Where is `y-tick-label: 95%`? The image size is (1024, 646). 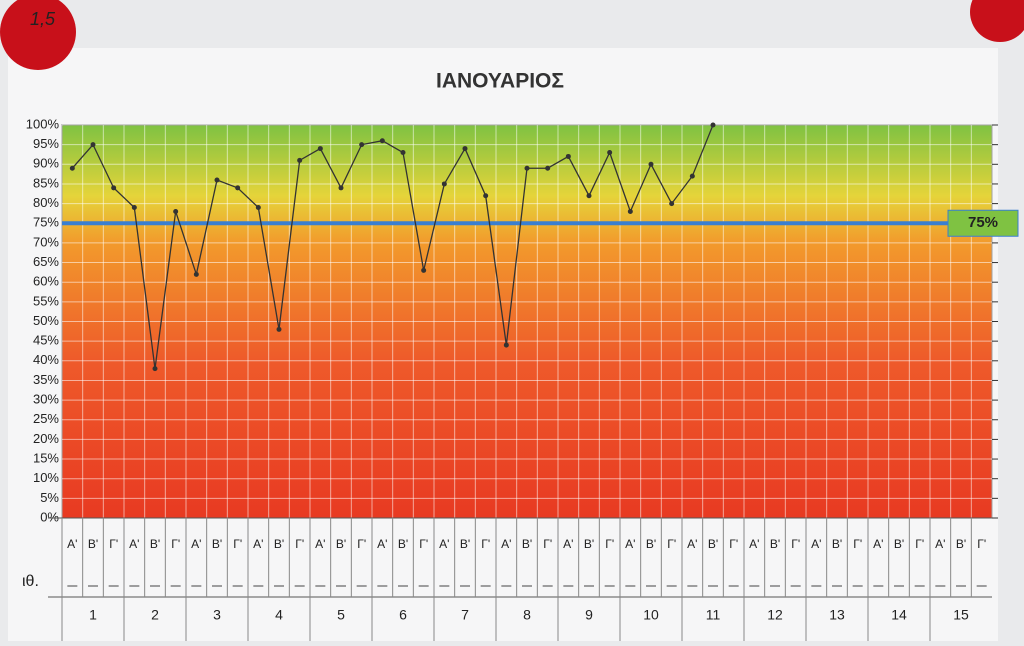 y-tick-label: 95% is located at coordinates (46, 143).